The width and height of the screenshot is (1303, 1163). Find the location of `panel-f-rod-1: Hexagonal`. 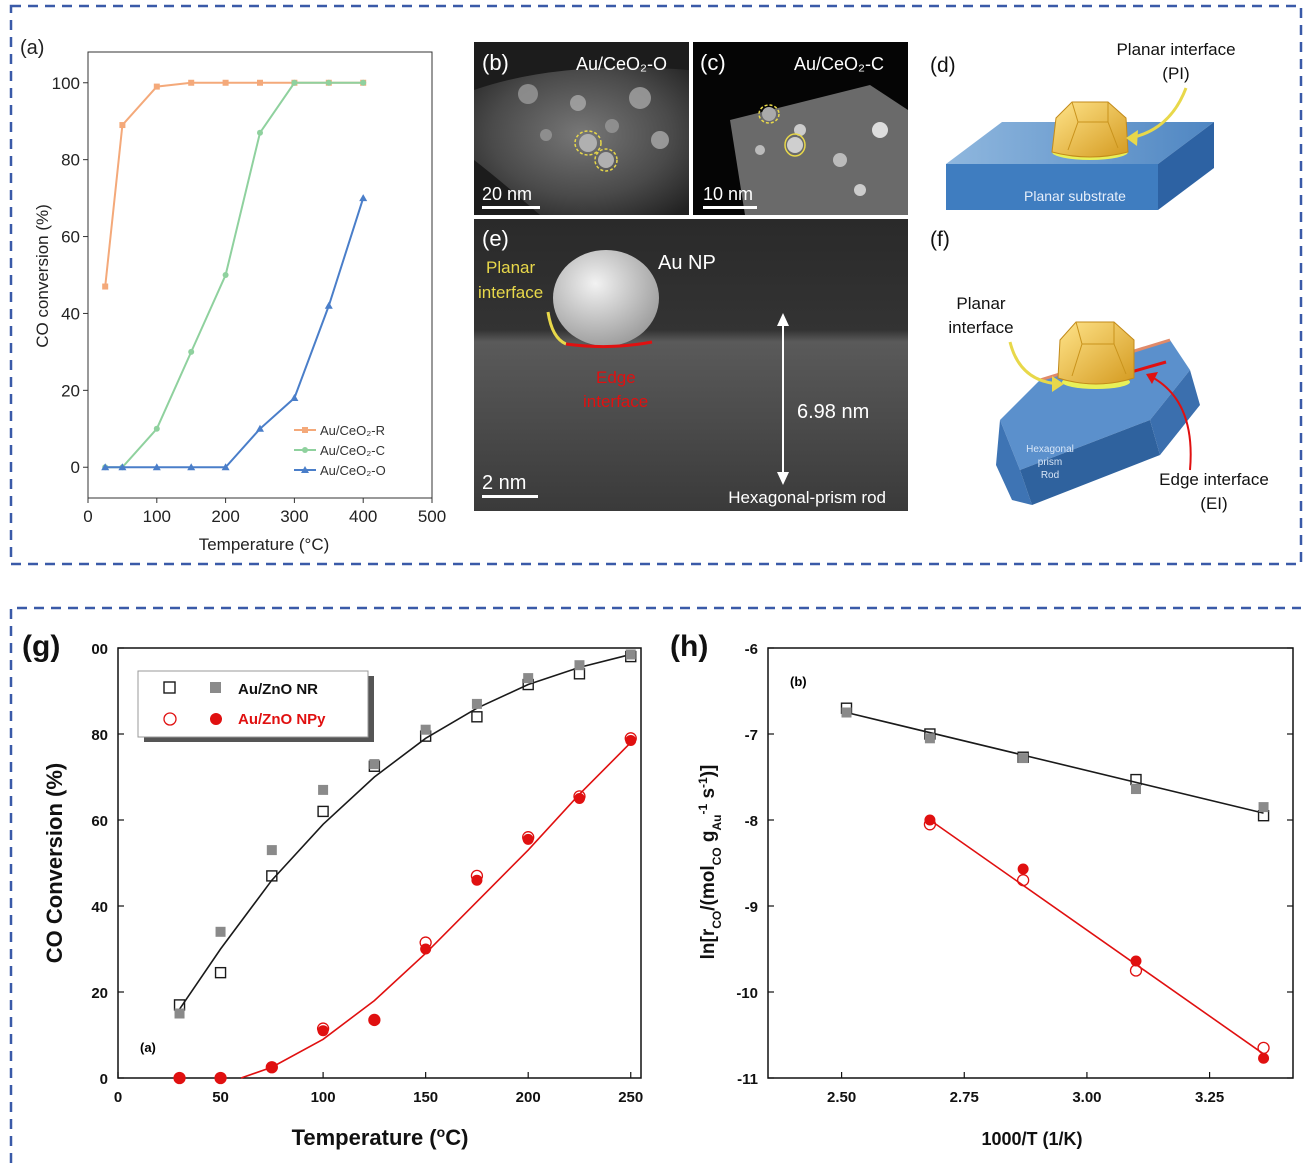

panel-f-rod-1: Hexagonal is located at coordinates (1050, 449).